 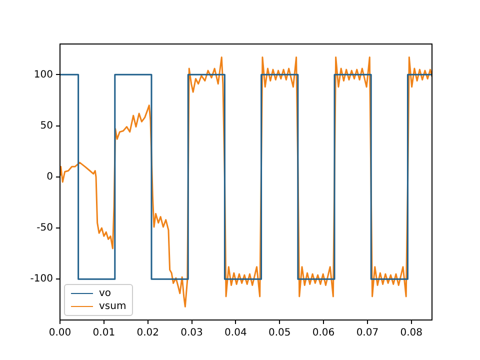 I want to click on x-tick-label: 0.07, so click(x=367, y=333).